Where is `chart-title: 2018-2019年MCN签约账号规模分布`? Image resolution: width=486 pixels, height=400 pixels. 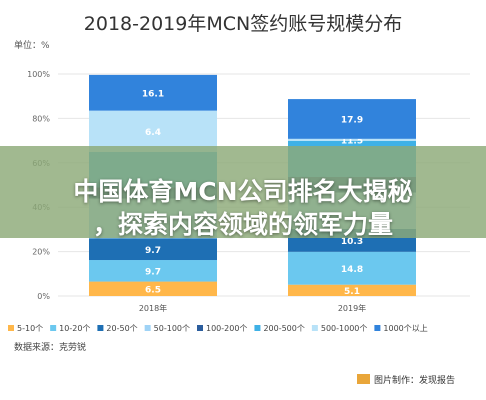 chart-title: 2018-2019年MCN签约账号规模分布 is located at coordinates (243, 24).